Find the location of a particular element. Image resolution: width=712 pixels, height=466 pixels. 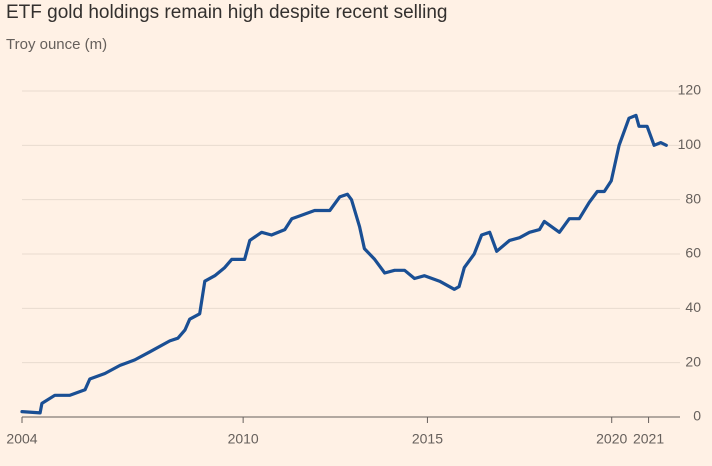

y-tick-label: 120 is located at coordinates (690, 90).